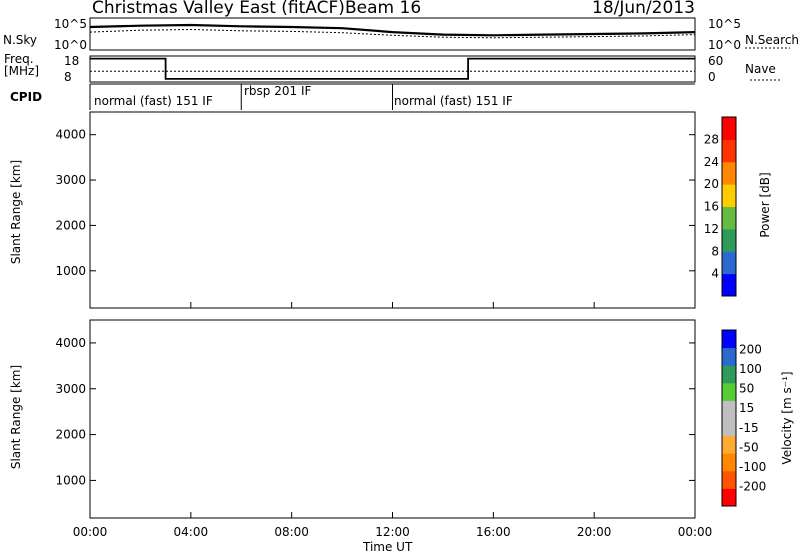 The image size is (800, 554). I want to click on nsearch-label: N.Search, so click(772, 40).